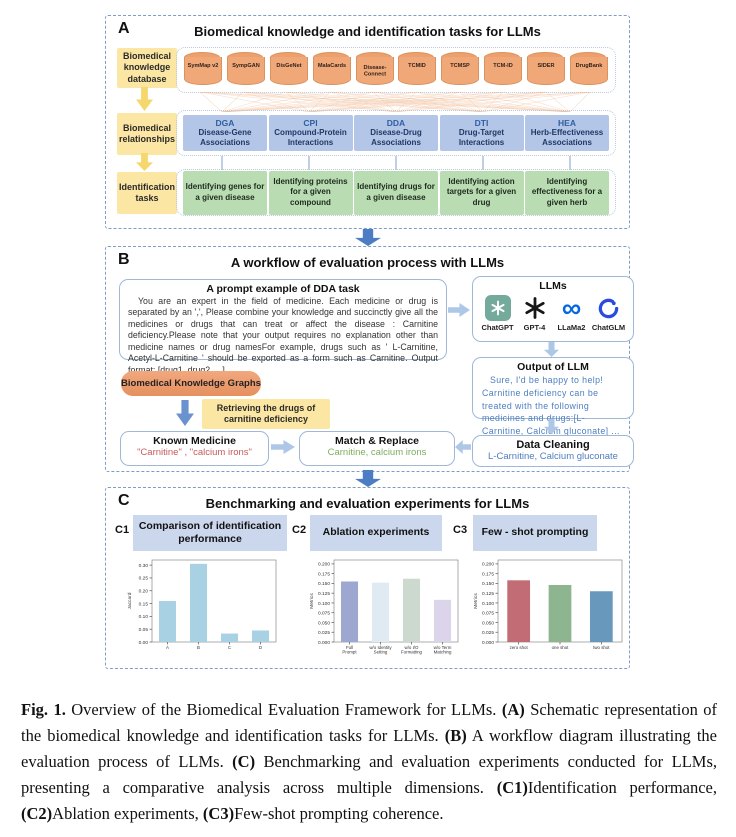 This screenshot has width=736, height=837. I want to click on svg-text: A, so click(167, 647).